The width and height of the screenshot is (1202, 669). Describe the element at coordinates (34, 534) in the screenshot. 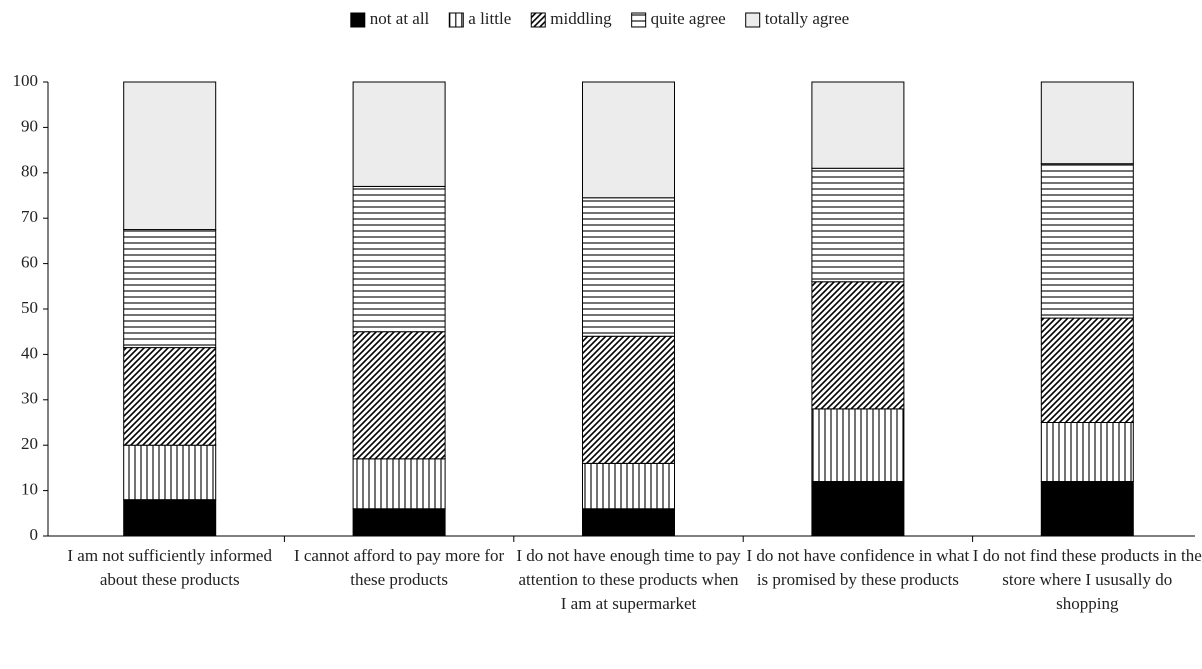

I see `y-tick-label: 0` at that location.